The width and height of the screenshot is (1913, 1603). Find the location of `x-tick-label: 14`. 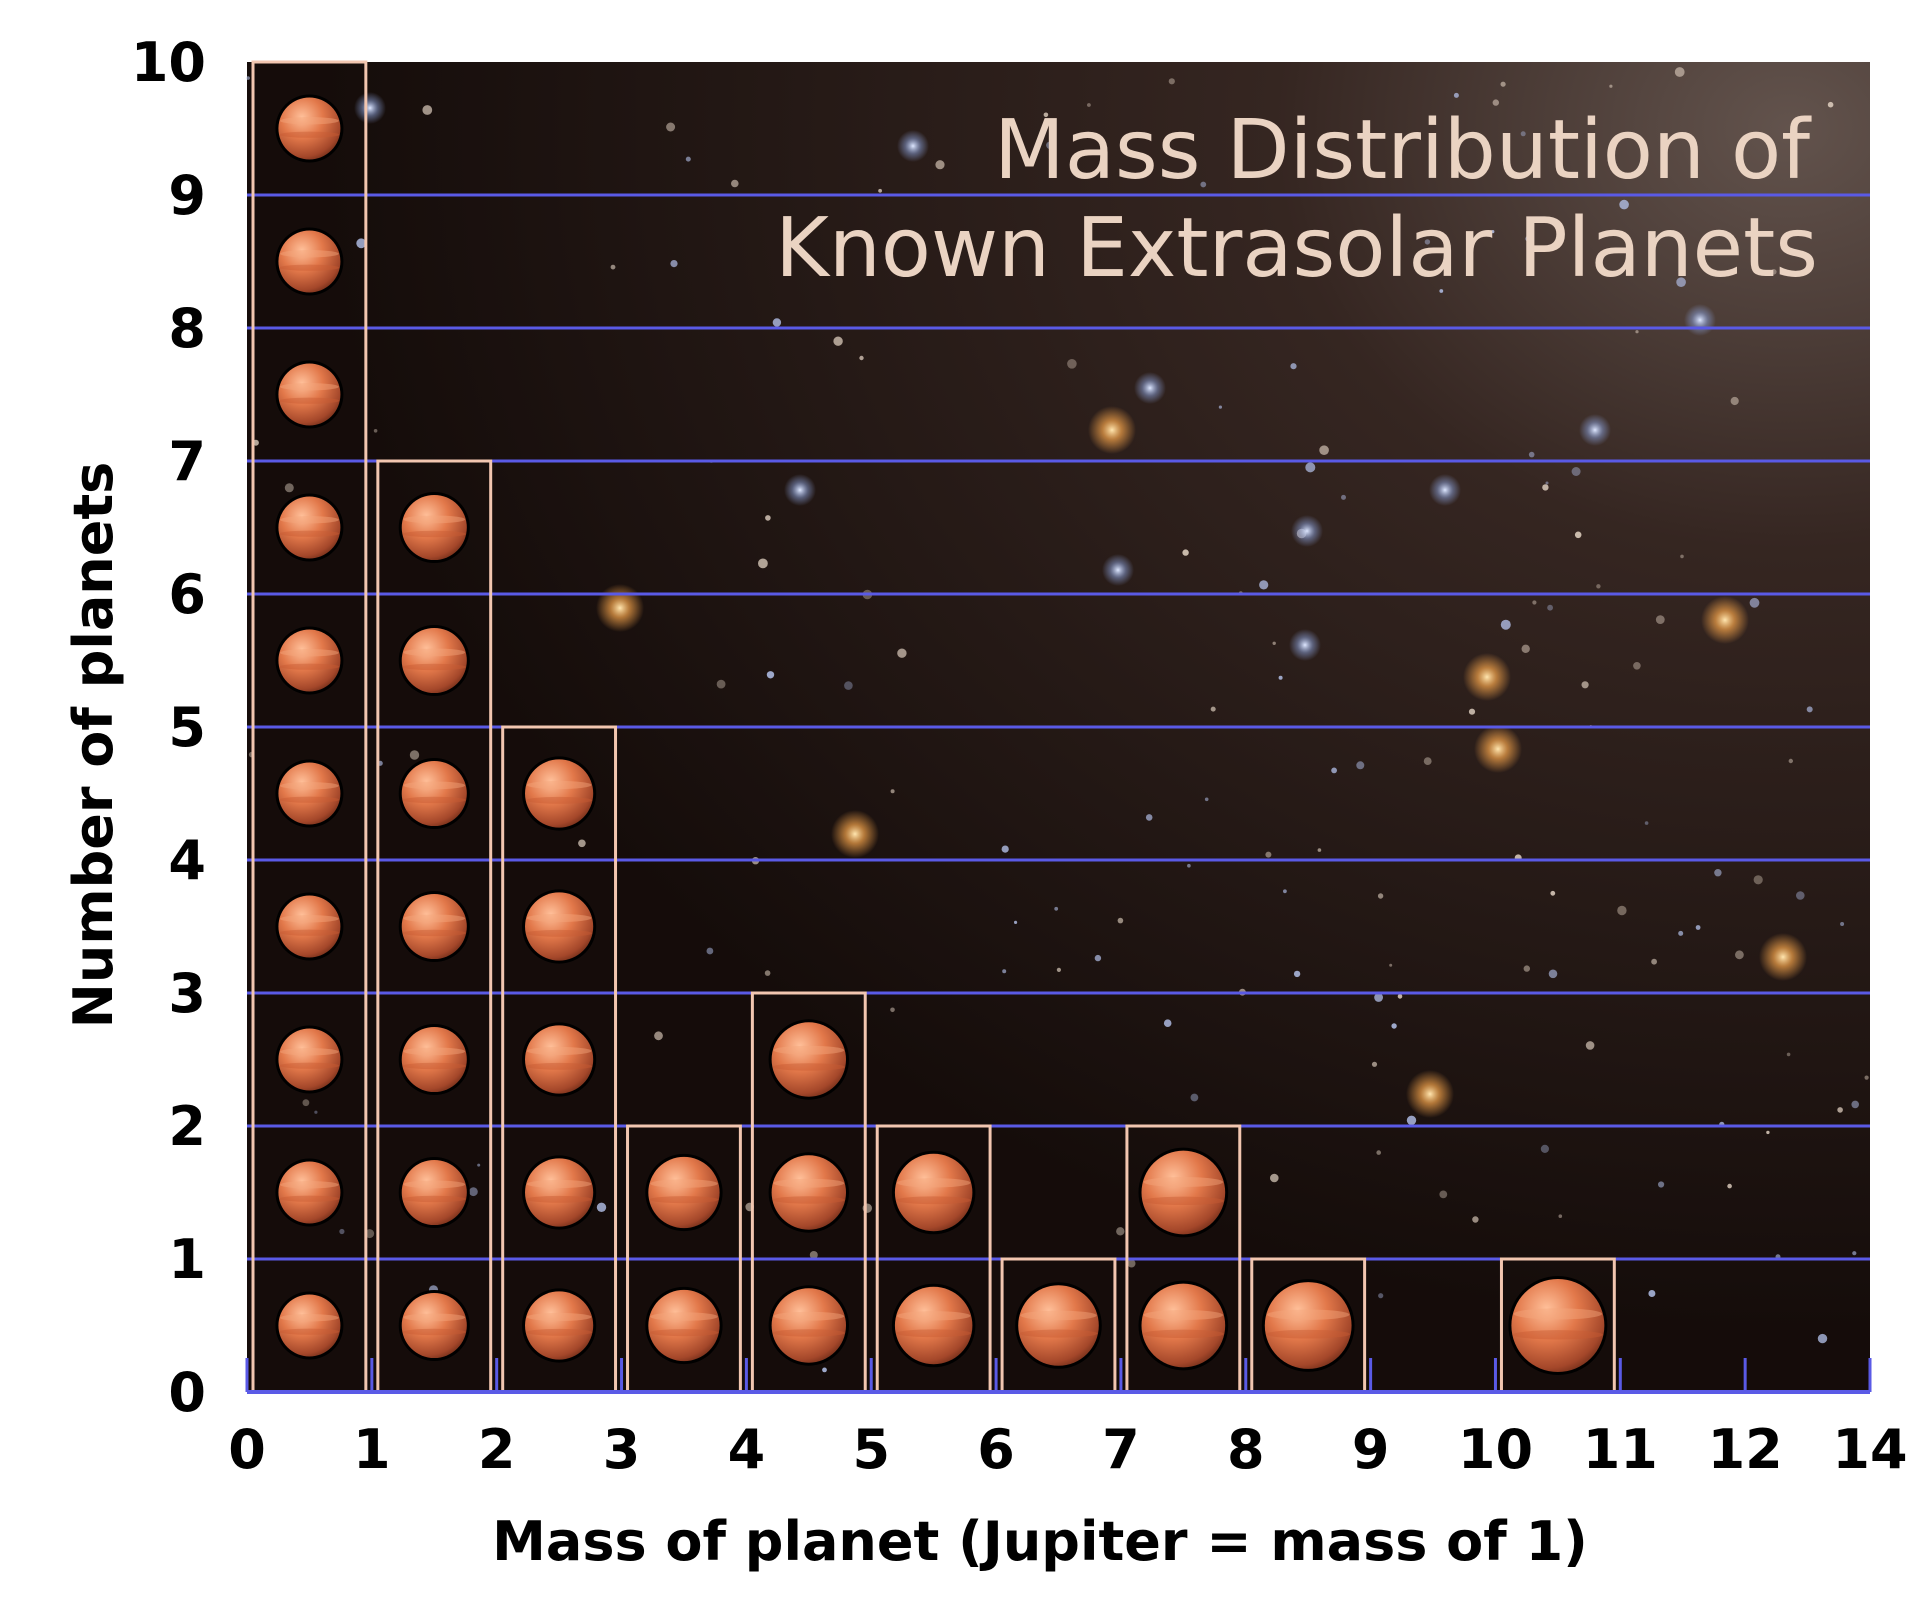

x-tick-label: 14 is located at coordinates (1869, 1449).